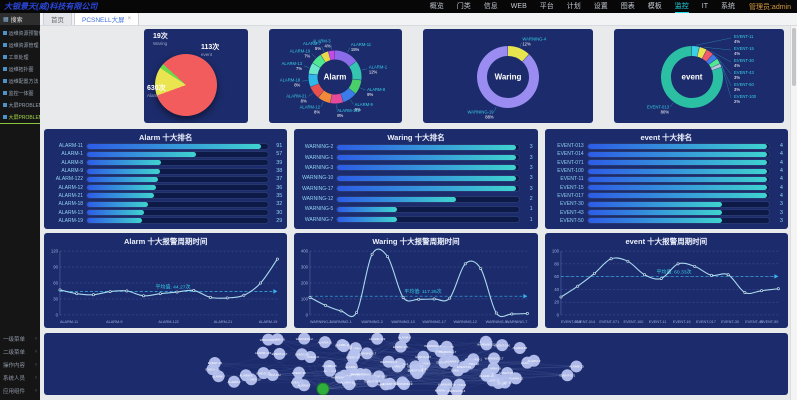 This screenshot has height=400, width=797. Describe the element at coordinates (794, 57) in the screenshot. I see `scrollbar-thumb` at that location.